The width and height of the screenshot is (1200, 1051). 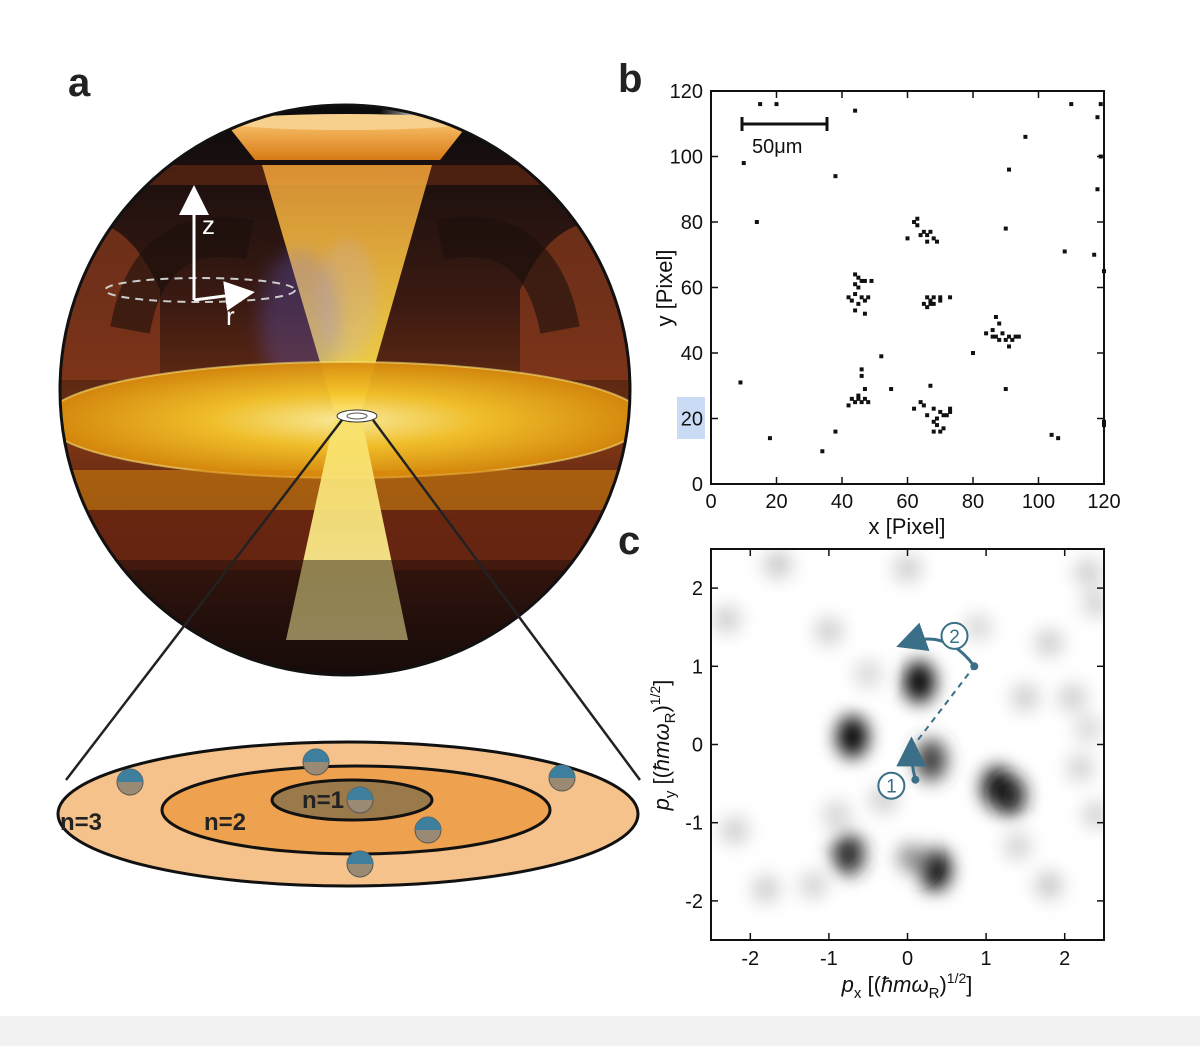 What do you see at coordinates (973, 502) in the screenshot?
I see `x-tick-label: 80` at bounding box center [973, 502].